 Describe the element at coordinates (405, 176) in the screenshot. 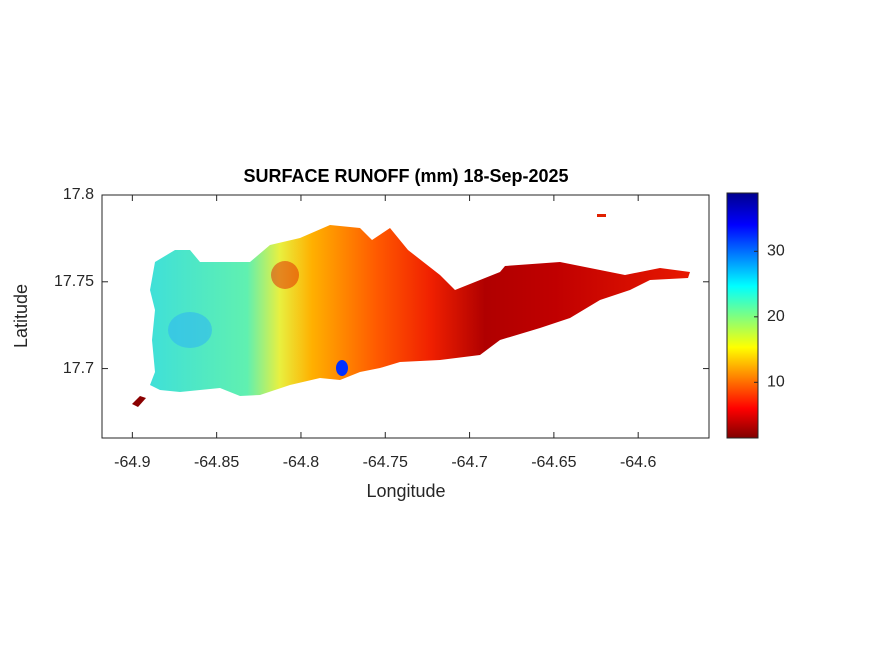

I see `chart-title: SURFACE RUNOFF (mm) 18-Sep-2025` at that location.